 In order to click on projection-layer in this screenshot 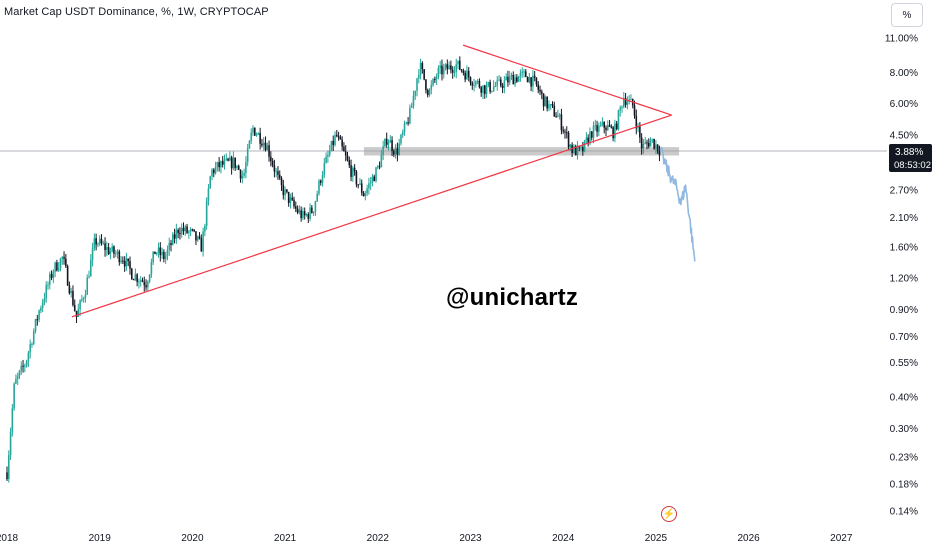, I will do `click(677, 204)`.